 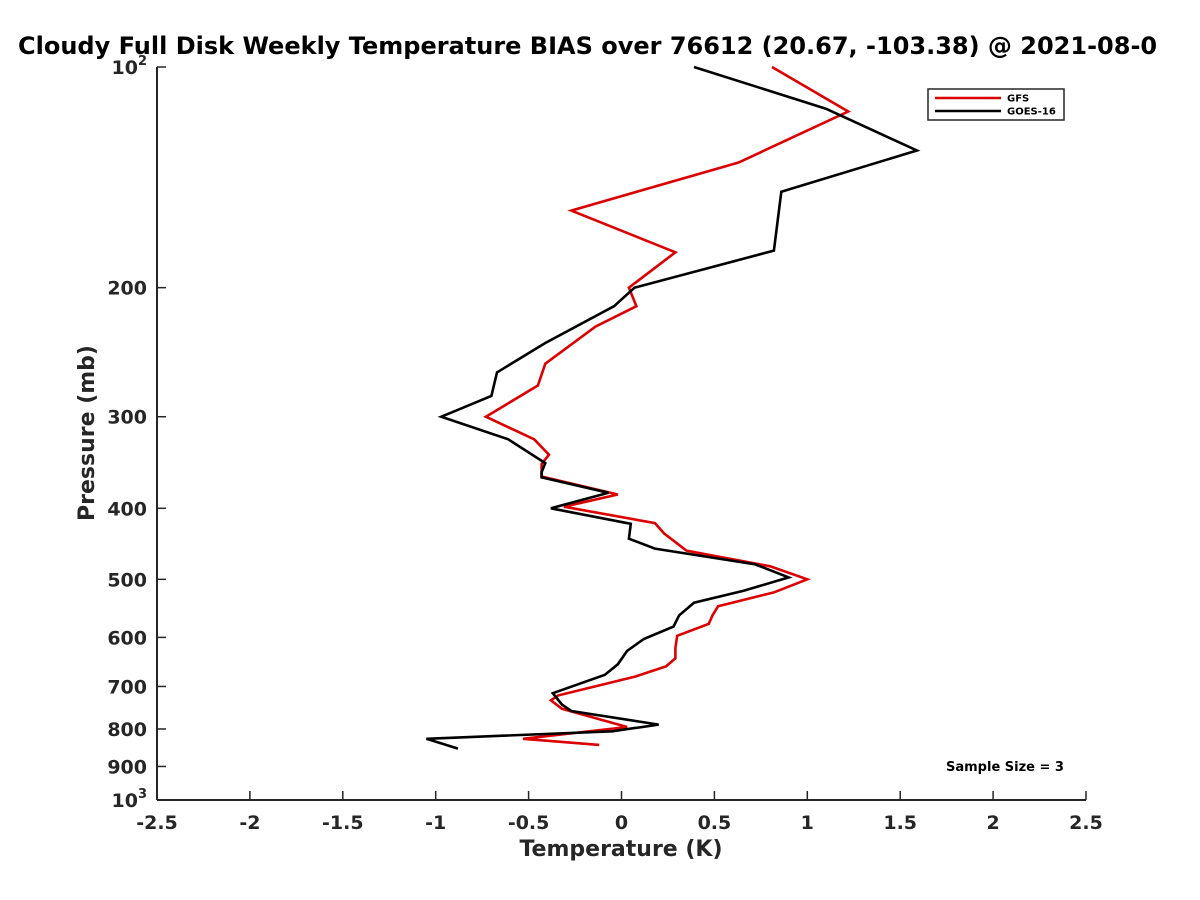 I want to click on x-tick-label: -2.5, so click(x=157, y=823).